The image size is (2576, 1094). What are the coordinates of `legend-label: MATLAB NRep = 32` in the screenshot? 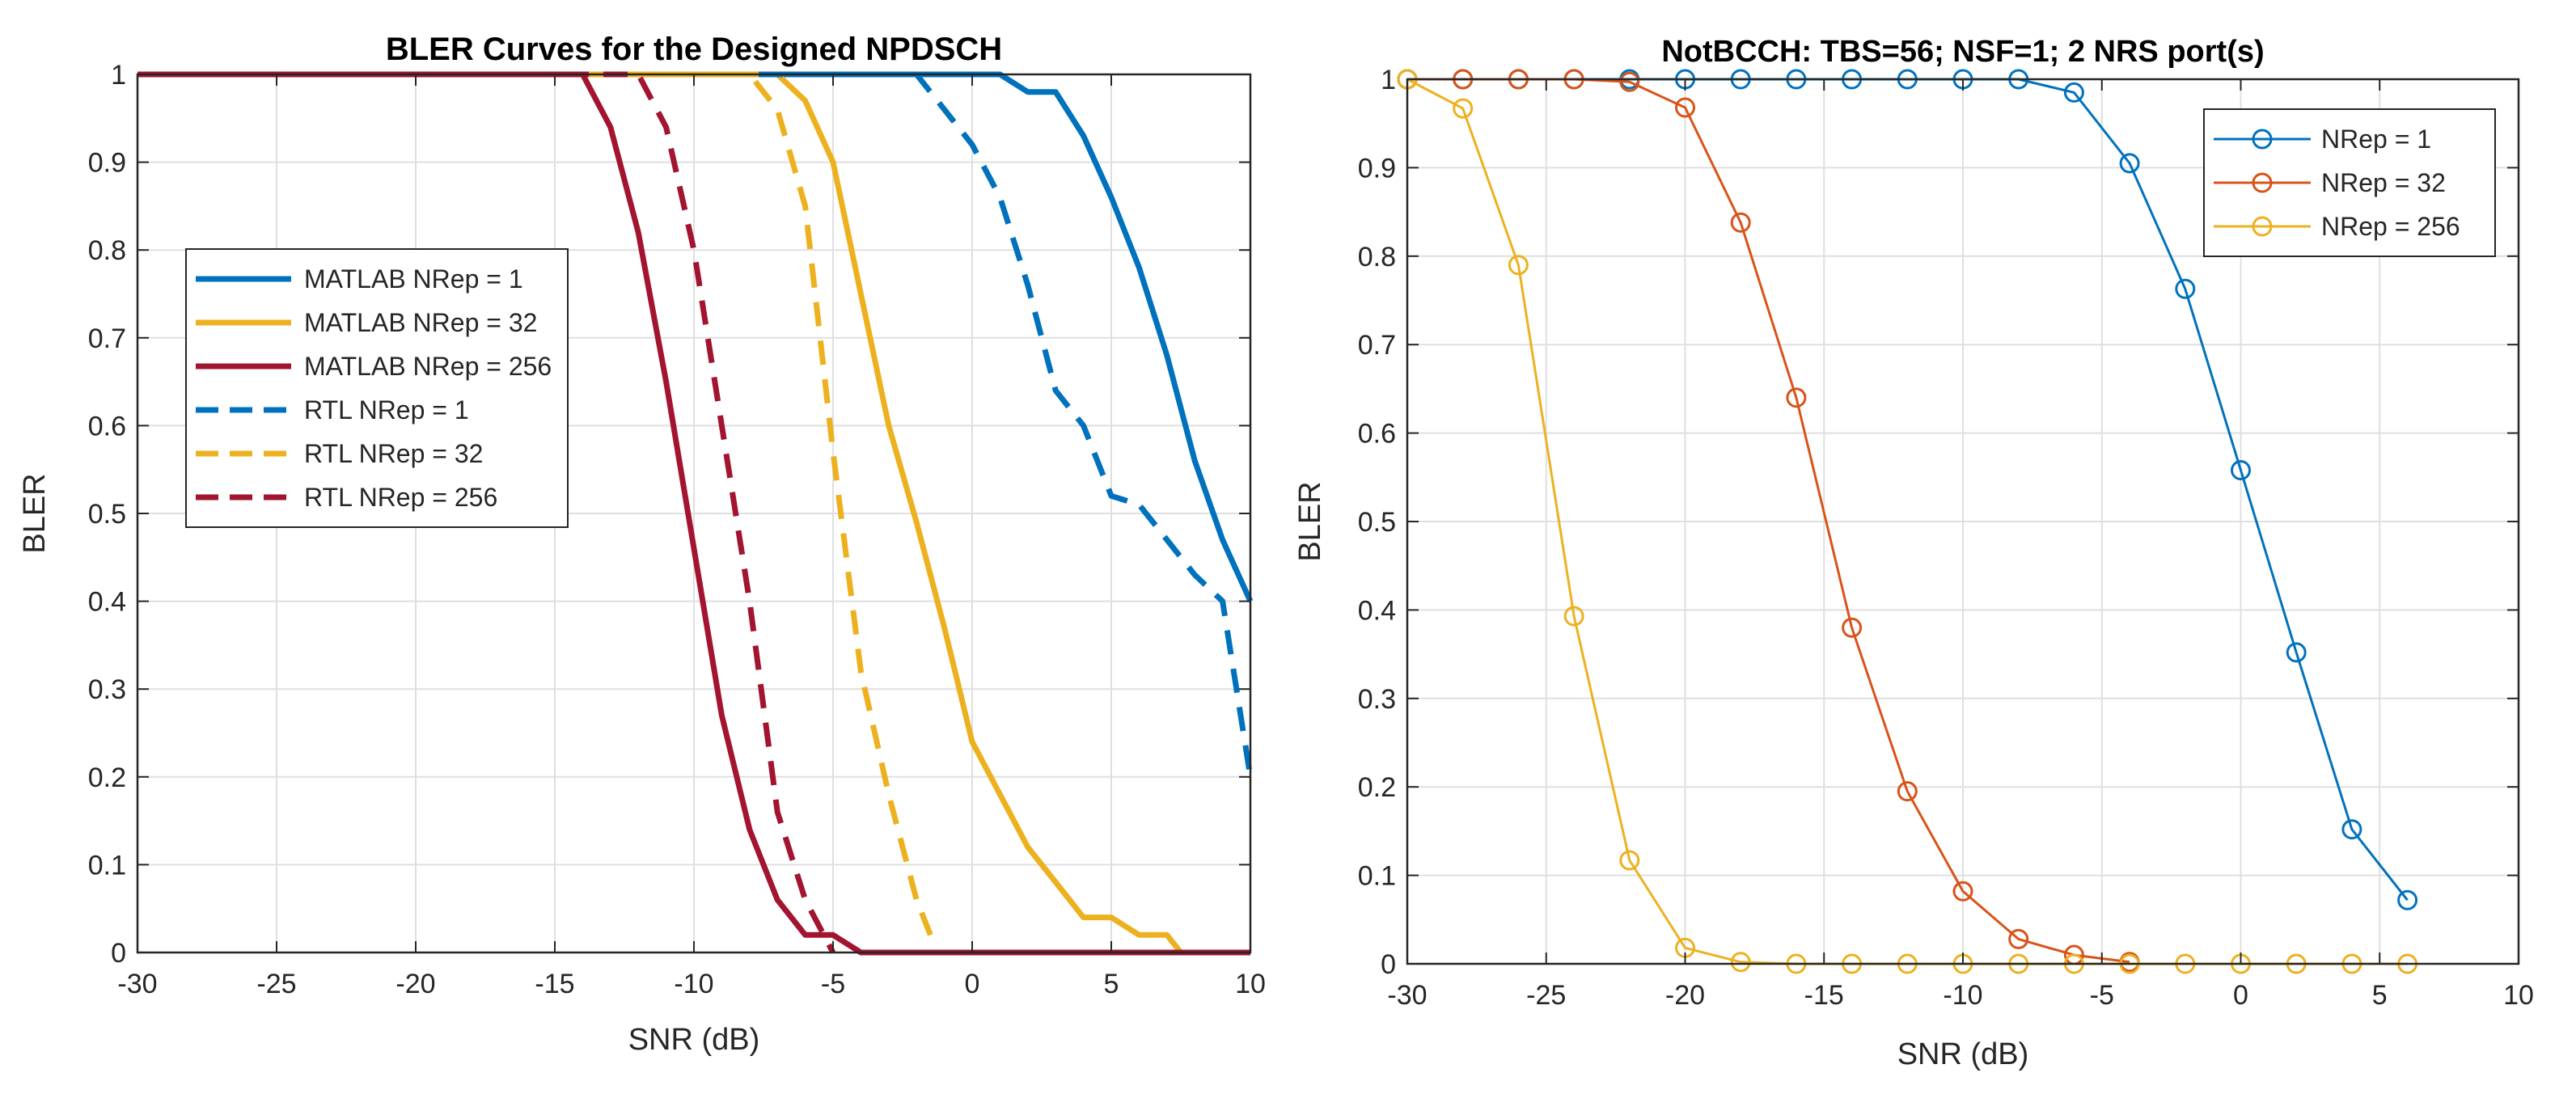 It's located at (421, 322).